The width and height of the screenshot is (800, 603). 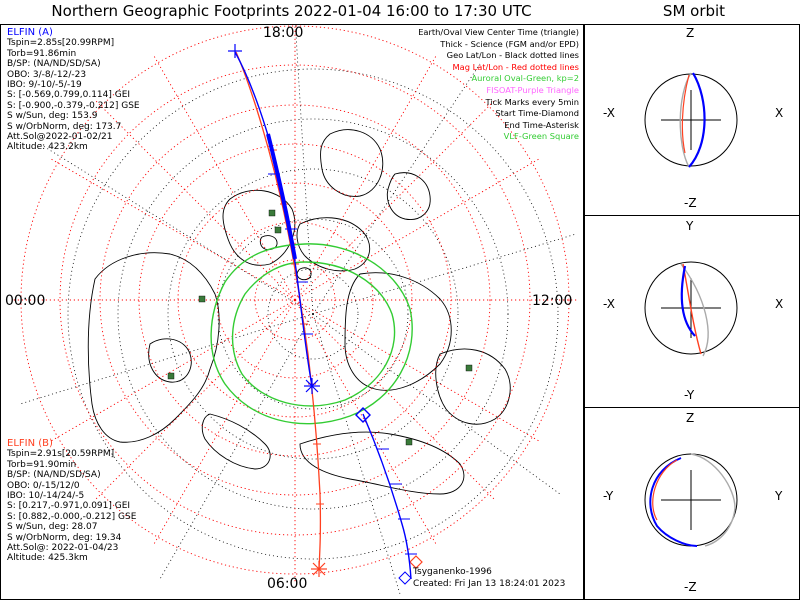 What do you see at coordinates (312, 386) in the screenshot?
I see `elfin-a-end-asterisk` at bounding box center [312, 386].